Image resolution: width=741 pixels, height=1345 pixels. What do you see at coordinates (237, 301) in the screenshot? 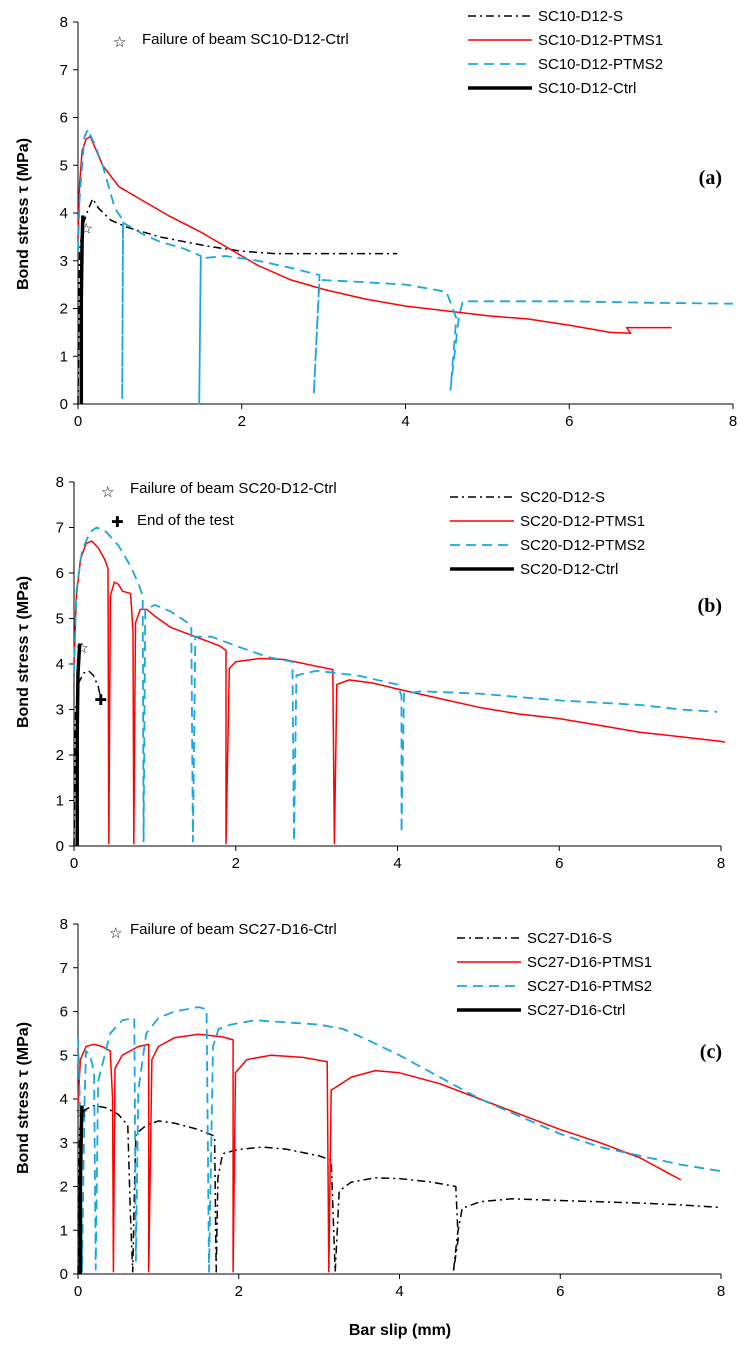
I see `series-line-sc10-d12-s` at bounding box center [237, 301].